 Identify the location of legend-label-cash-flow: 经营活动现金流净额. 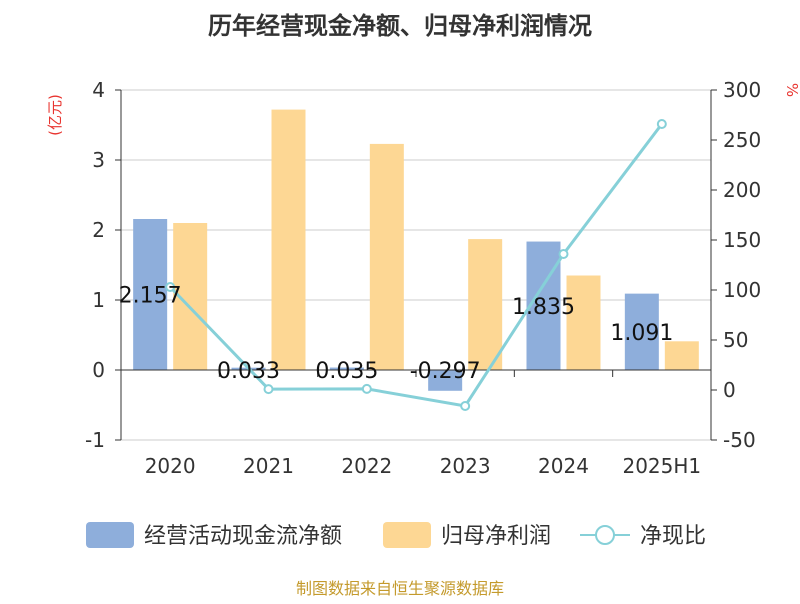
(243, 536).